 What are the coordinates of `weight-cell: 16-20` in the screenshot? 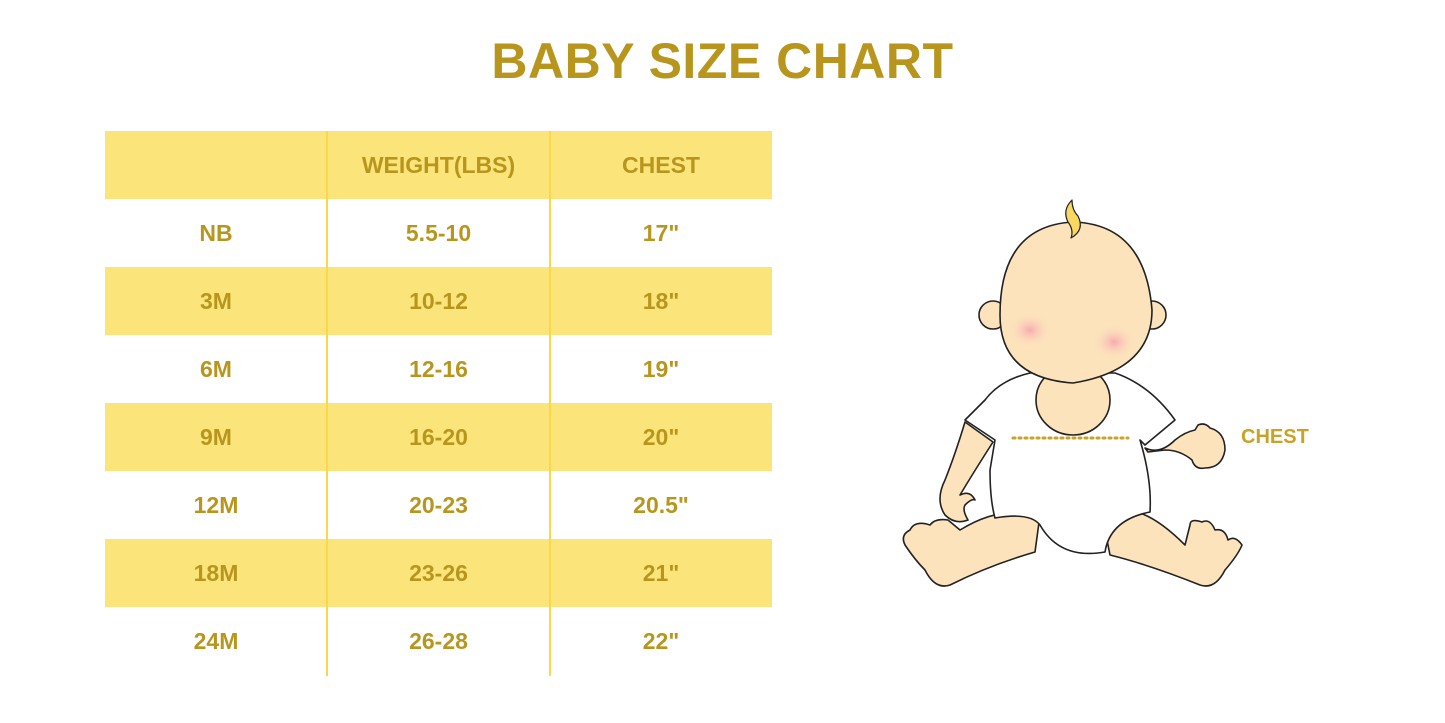 It's located at (438, 436).